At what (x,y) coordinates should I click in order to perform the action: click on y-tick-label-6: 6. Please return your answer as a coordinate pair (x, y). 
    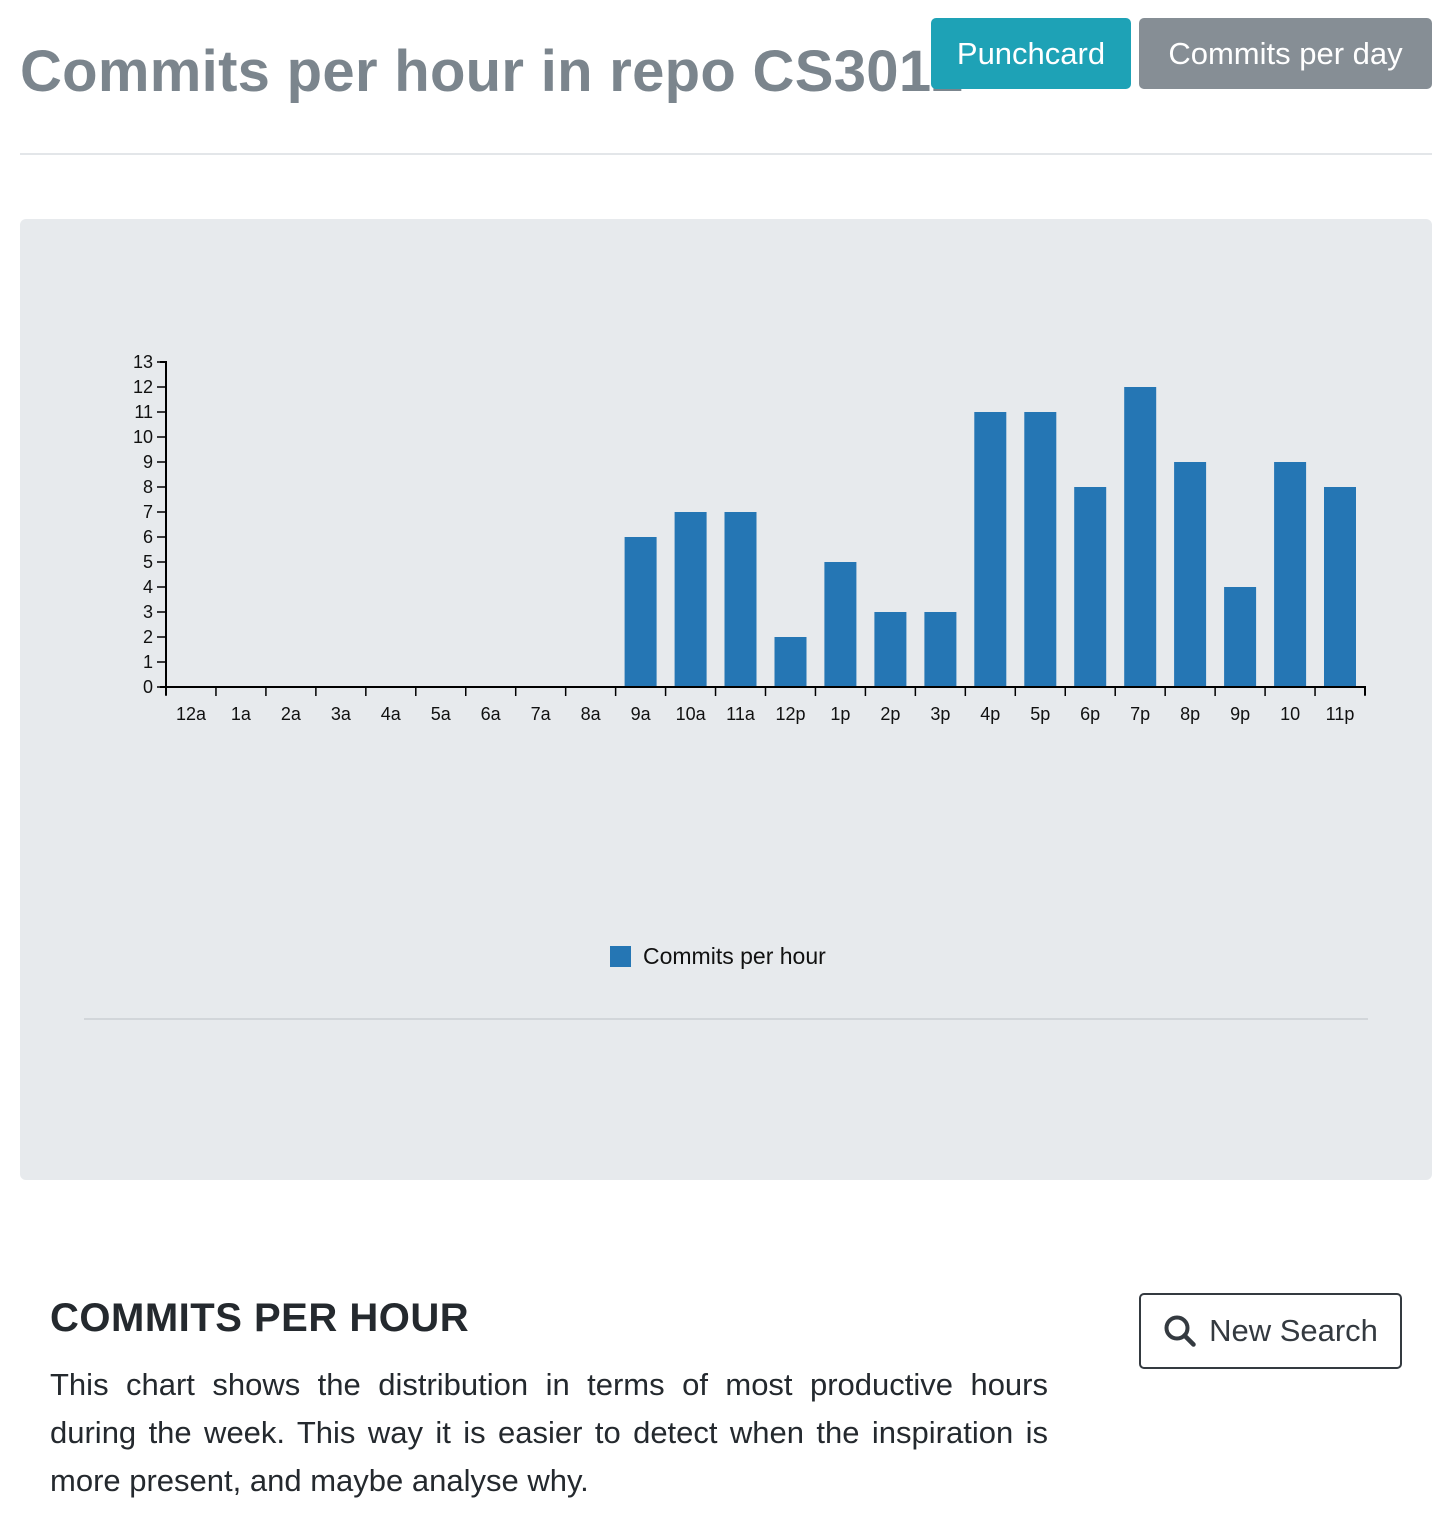
    Looking at the image, I should click on (148, 537).